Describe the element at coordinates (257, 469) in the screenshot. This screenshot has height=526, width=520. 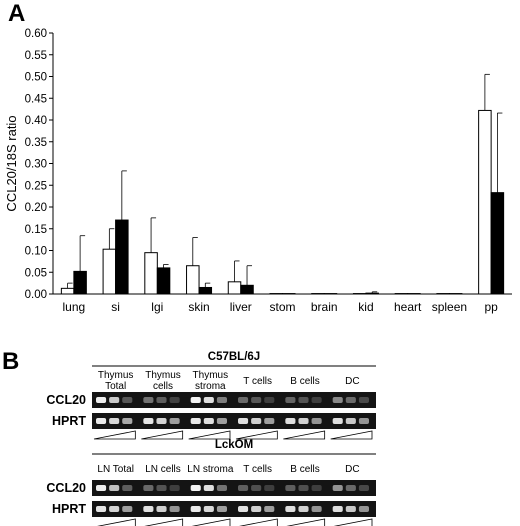
I see `lane-group-label: T cells` at that location.